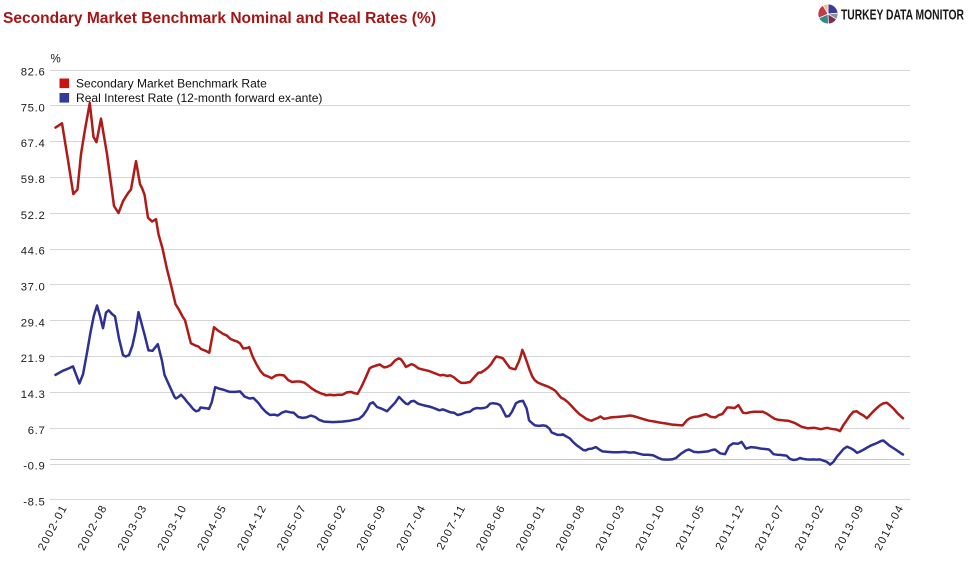 The height and width of the screenshot is (570, 970). What do you see at coordinates (33, 216) in the screenshot?
I see `svg-text: 52.2` at bounding box center [33, 216].